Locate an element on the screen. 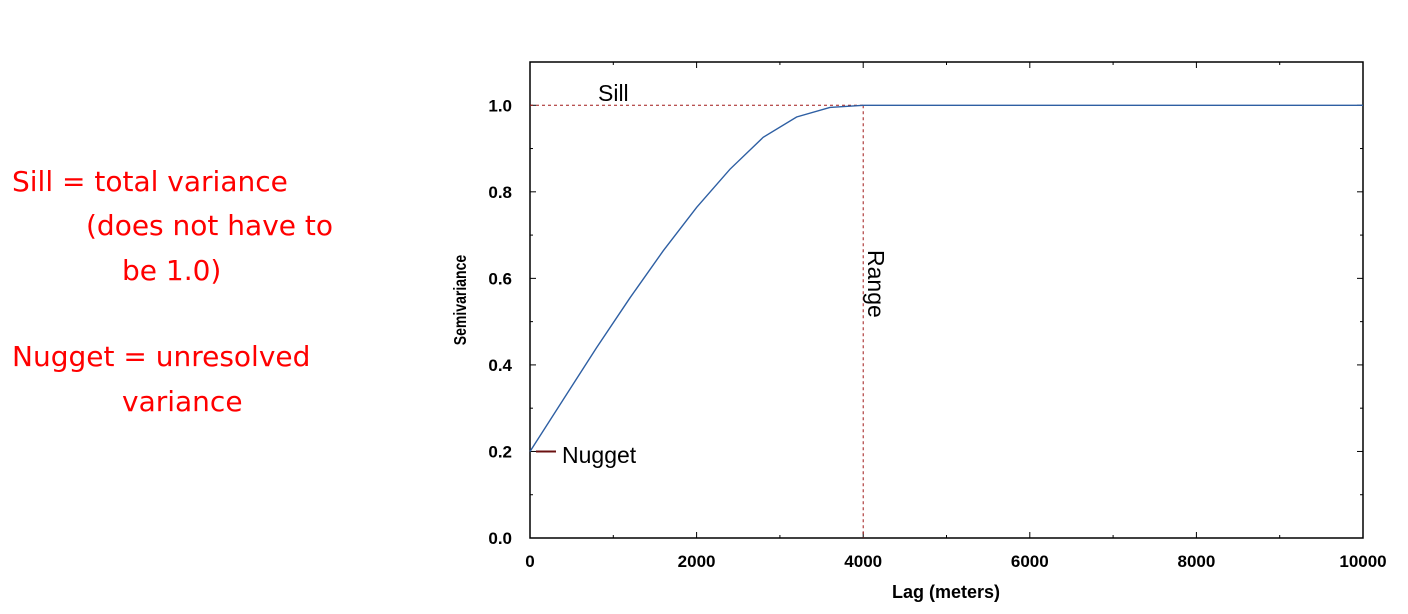 The height and width of the screenshot is (614, 1408). x-tick-label: 6000 is located at coordinates (1030, 561).